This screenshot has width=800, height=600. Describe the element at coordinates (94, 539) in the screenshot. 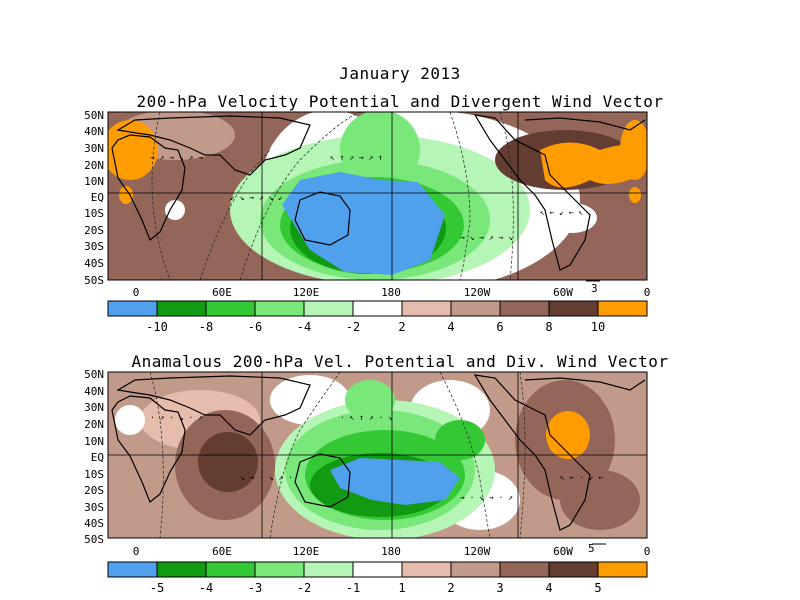

I see `bottom-lat-tick: 50S` at that location.